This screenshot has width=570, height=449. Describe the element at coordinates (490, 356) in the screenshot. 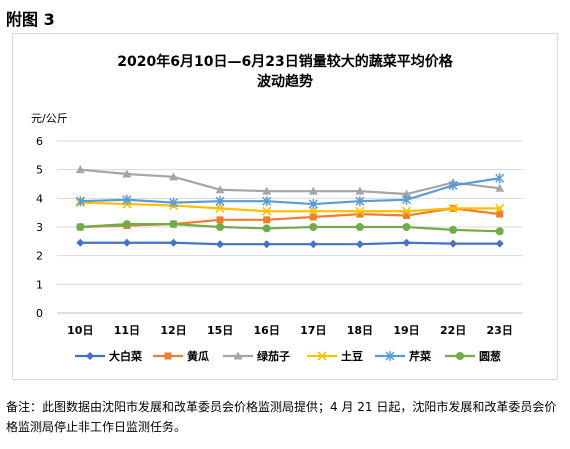

I see `legend-label: 圆葱` at that location.